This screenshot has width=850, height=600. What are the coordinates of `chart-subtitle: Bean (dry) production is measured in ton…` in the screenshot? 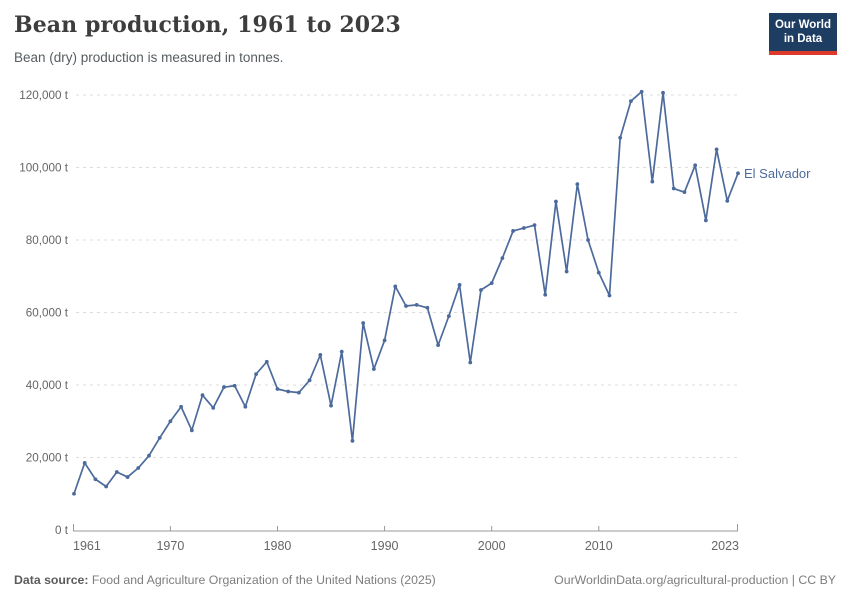 It's located at (149, 57).